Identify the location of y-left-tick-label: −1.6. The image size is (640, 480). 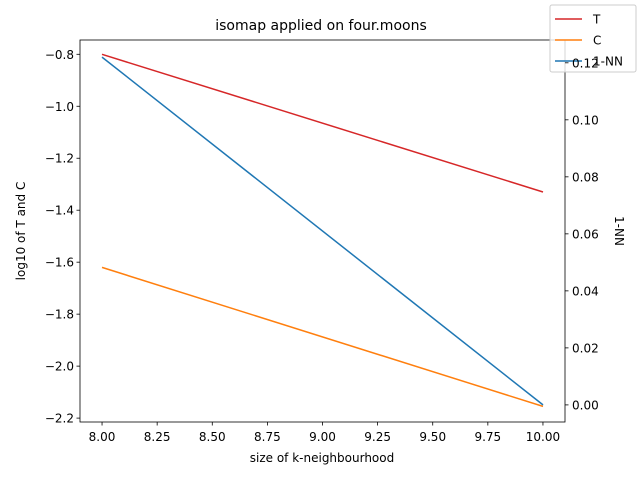
(59, 263).